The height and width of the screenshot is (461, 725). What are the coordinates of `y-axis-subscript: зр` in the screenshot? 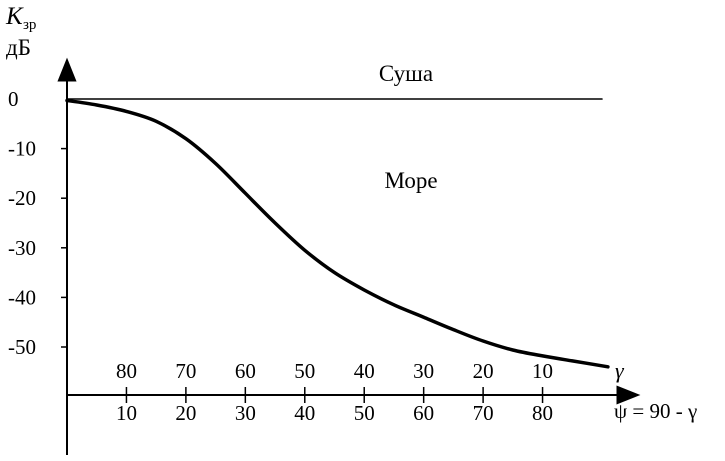 It's located at (29, 25).